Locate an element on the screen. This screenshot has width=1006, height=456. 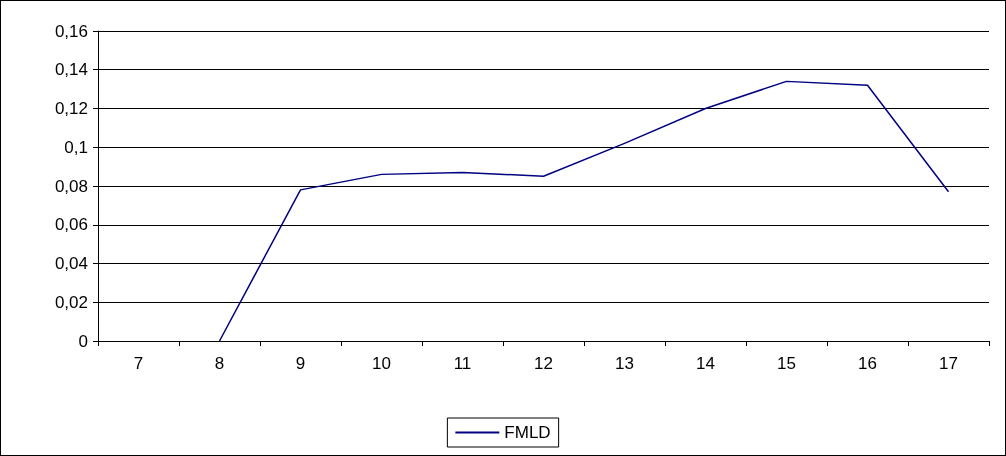
x-tick-label: 13 is located at coordinates (624, 363).